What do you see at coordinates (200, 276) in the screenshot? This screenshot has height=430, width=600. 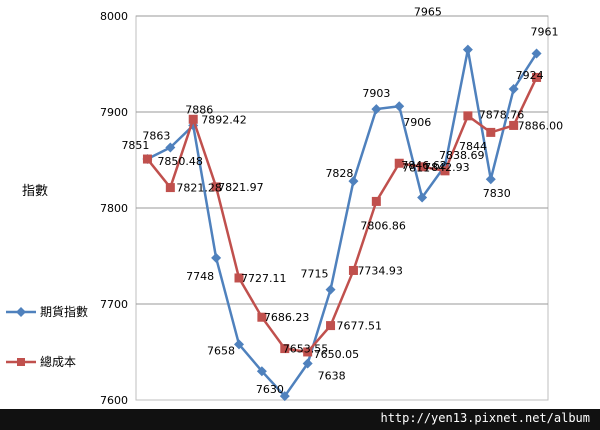 I see `data-label-futures: 7748` at bounding box center [200, 276].